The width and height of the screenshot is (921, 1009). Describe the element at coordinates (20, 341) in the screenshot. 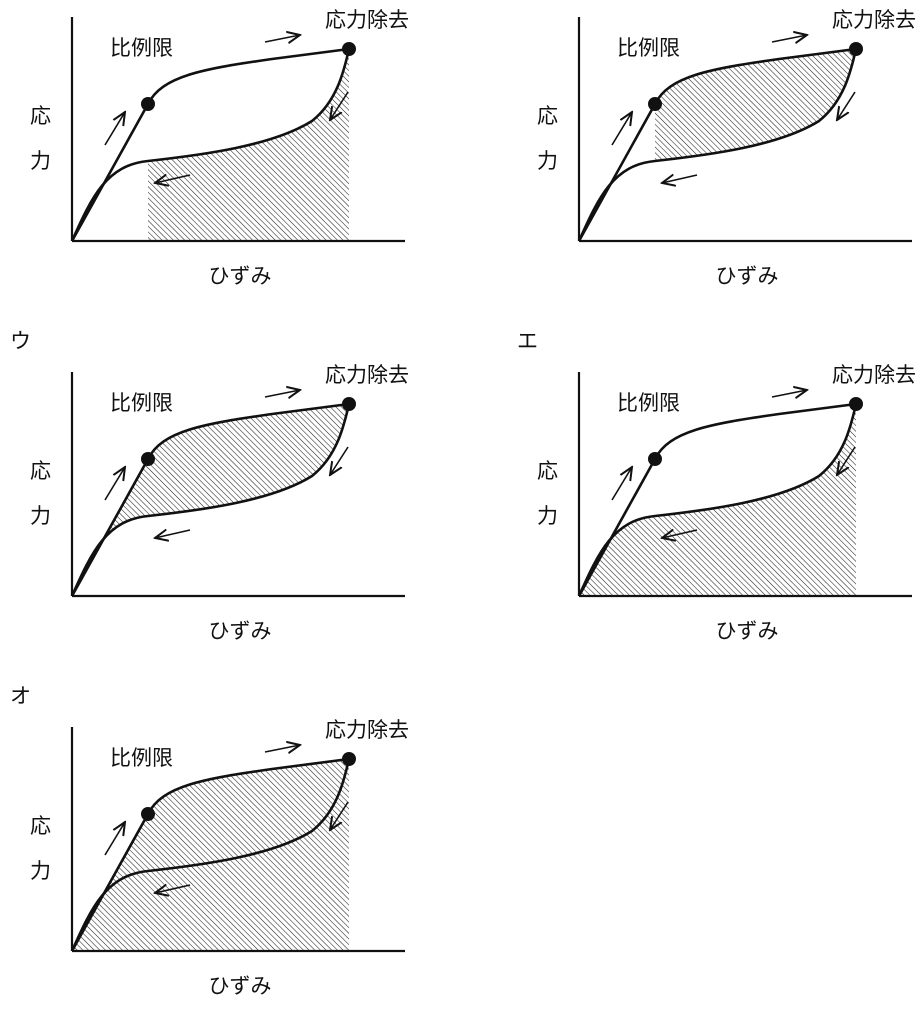

I see `option-label: ウ` at that location.